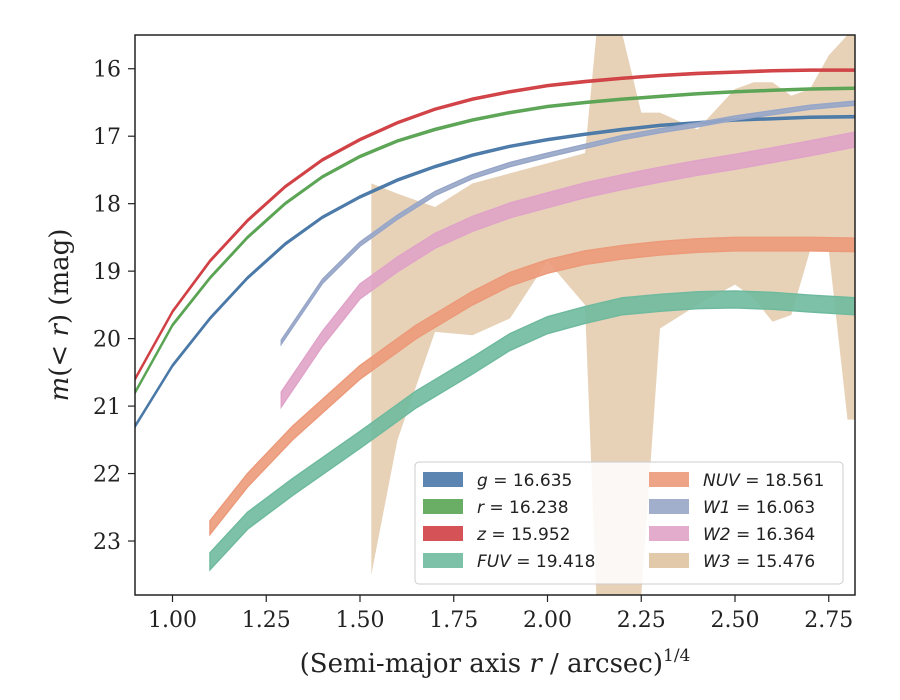  Describe the element at coordinates (453, 620) in the screenshot. I see `x-tick-label: 1.75` at that location.